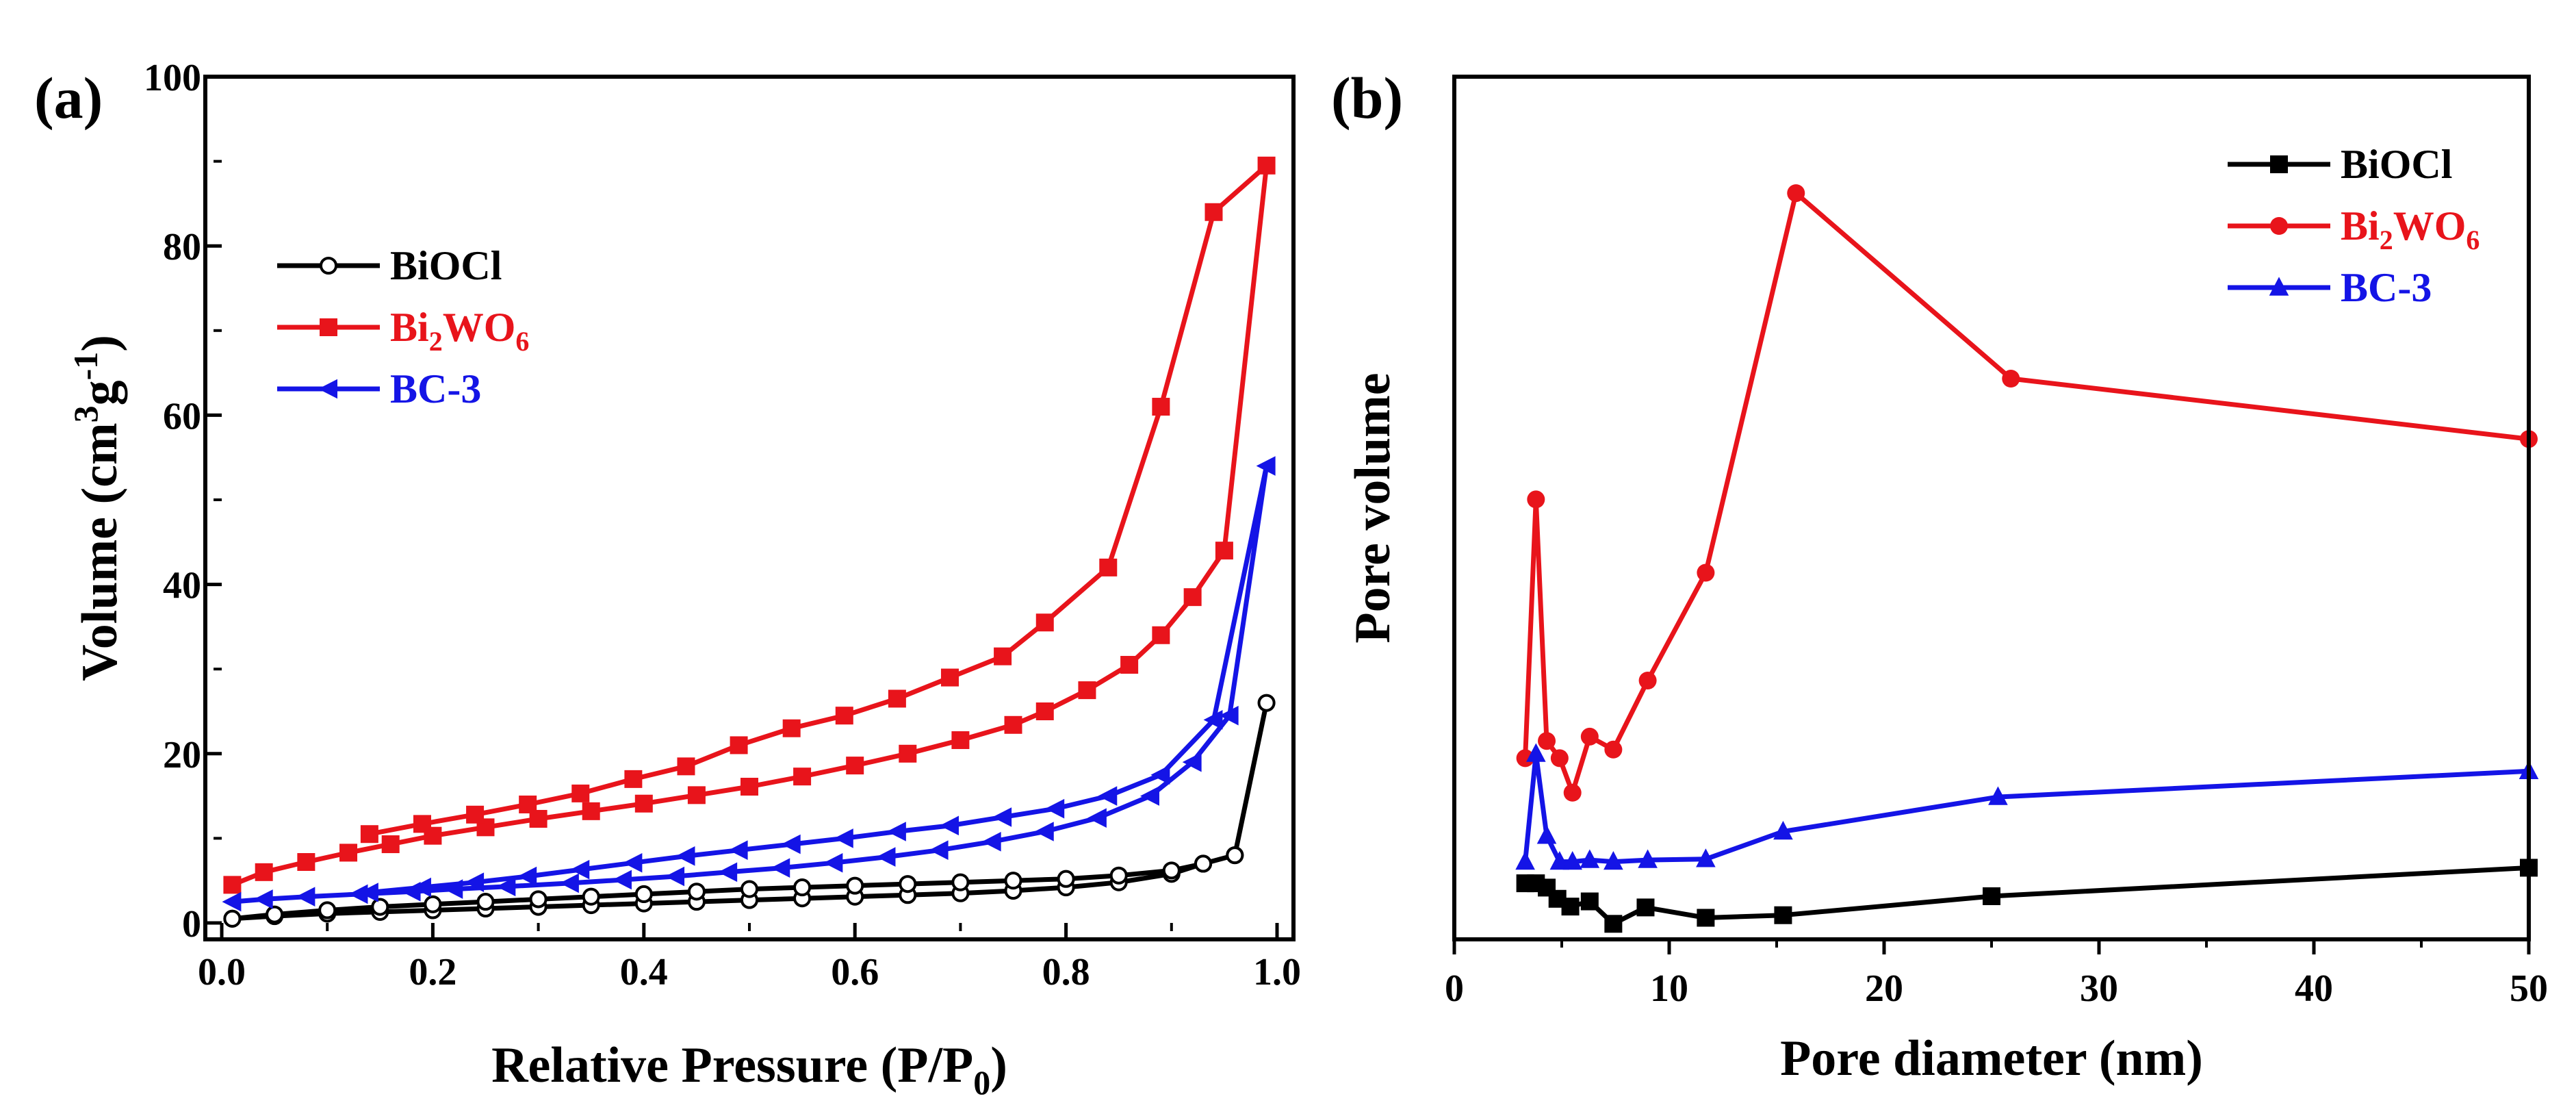 This screenshot has height=1116, width=2576. Describe the element at coordinates (2396, 165) in the screenshot. I see `legend-biocl-label: BiOCl` at that location.